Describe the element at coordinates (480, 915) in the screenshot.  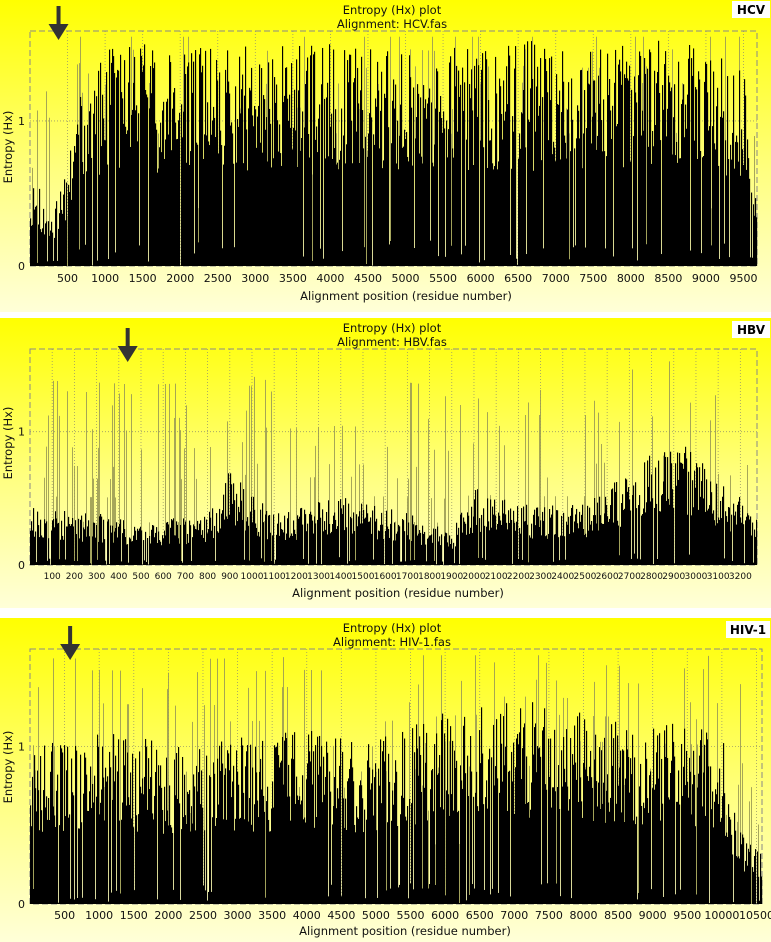
I see `x-tick-label: 6500` at that location.